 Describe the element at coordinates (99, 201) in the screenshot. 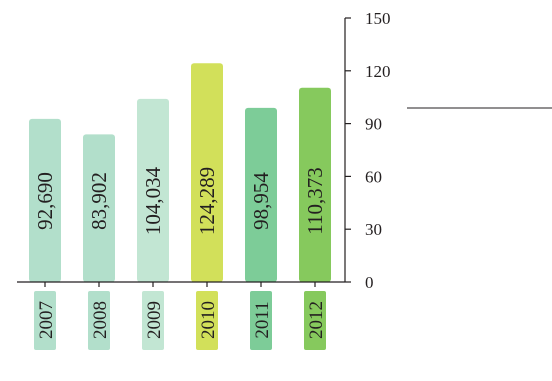

I see `bar-value-label-2008: 83,902` at that location.